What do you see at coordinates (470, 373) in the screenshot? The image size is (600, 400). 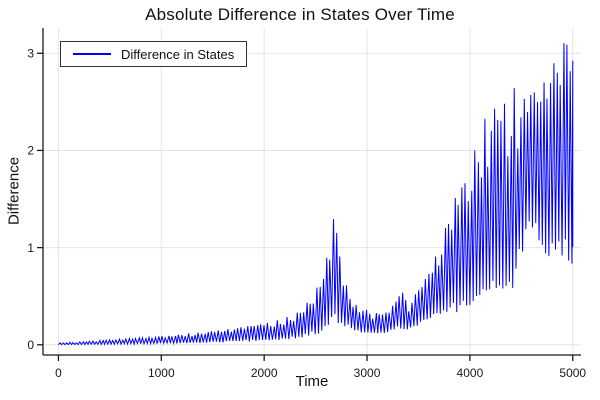 I see `x-tick-label: 4000` at bounding box center [470, 373].